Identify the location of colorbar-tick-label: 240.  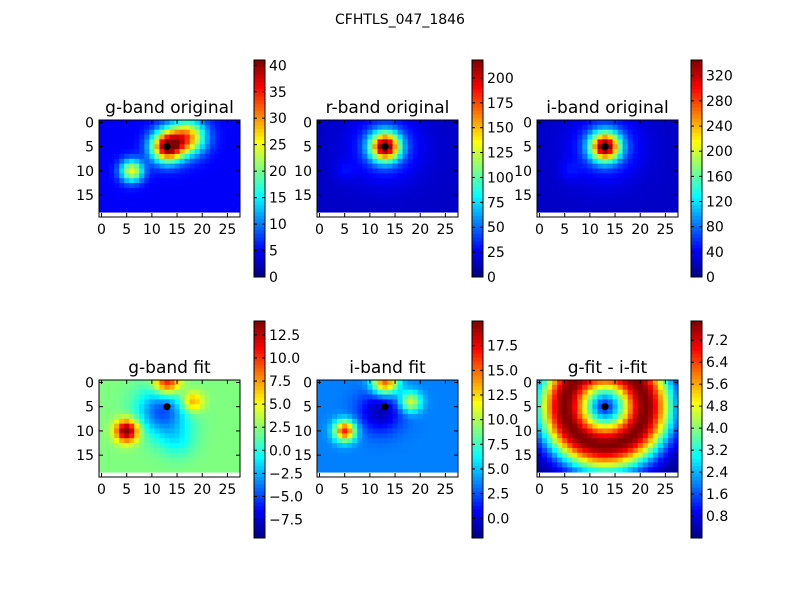
(719, 127).